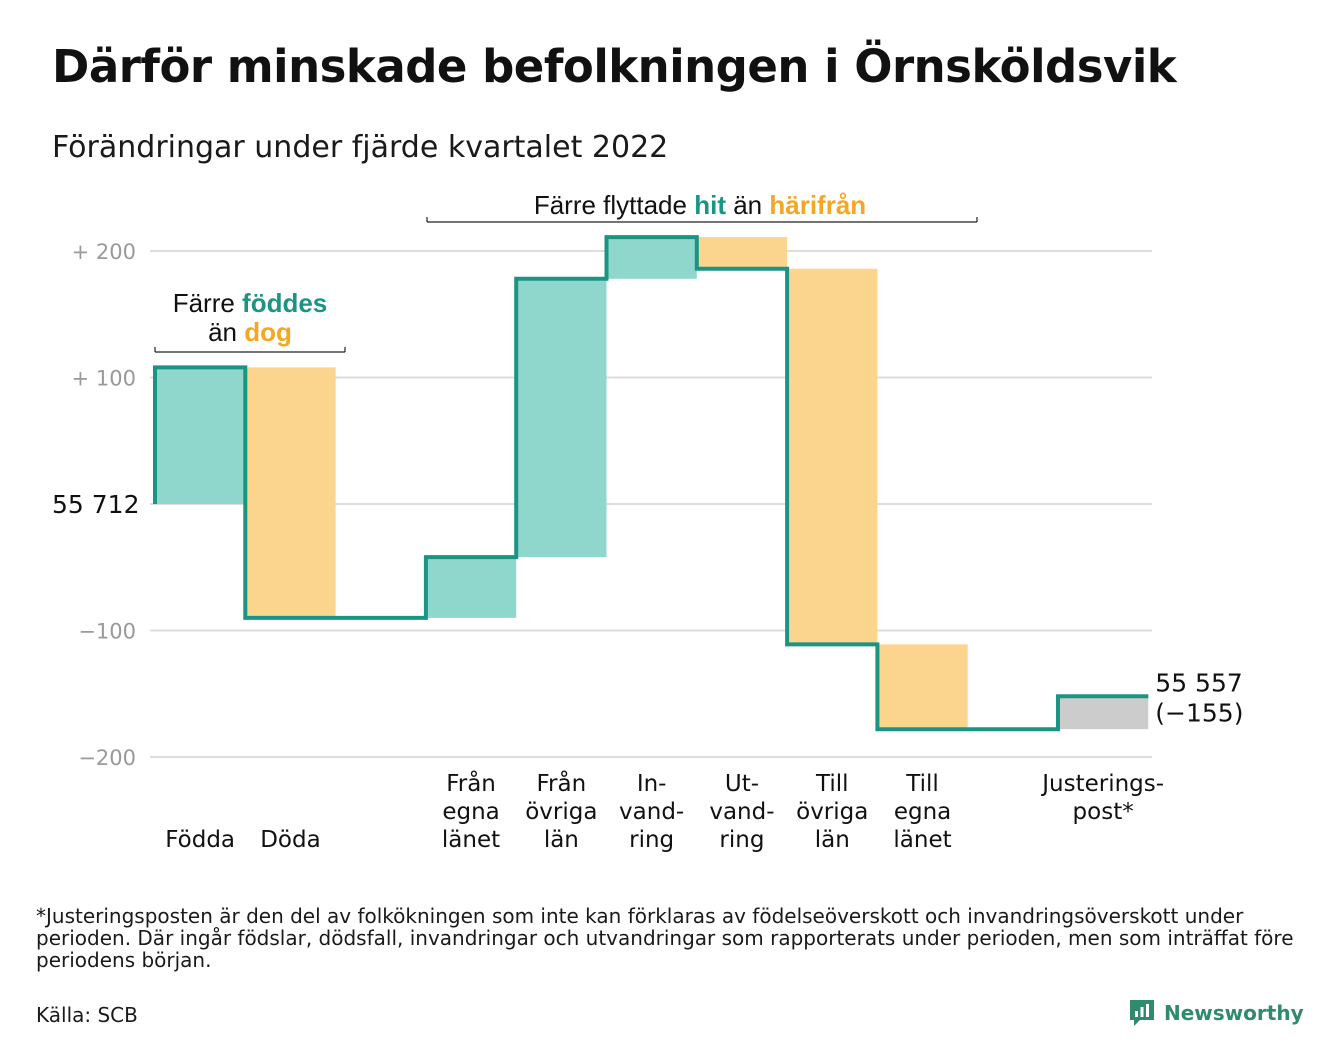  What do you see at coordinates (95, 504) in the screenshot?
I see `start-value-label: 55 712` at bounding box center [95, 504].